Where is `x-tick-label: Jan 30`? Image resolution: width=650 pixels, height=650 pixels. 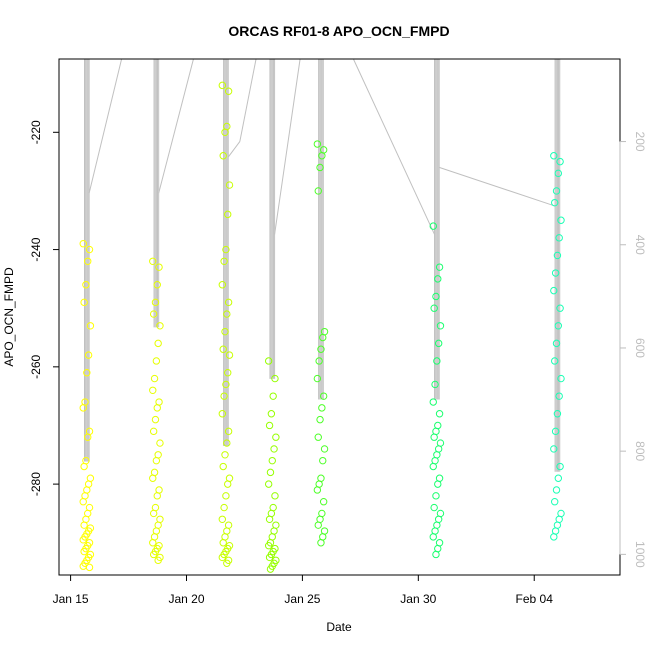
x-tick-label: Jan 30 is located at coordinates (418, 599).